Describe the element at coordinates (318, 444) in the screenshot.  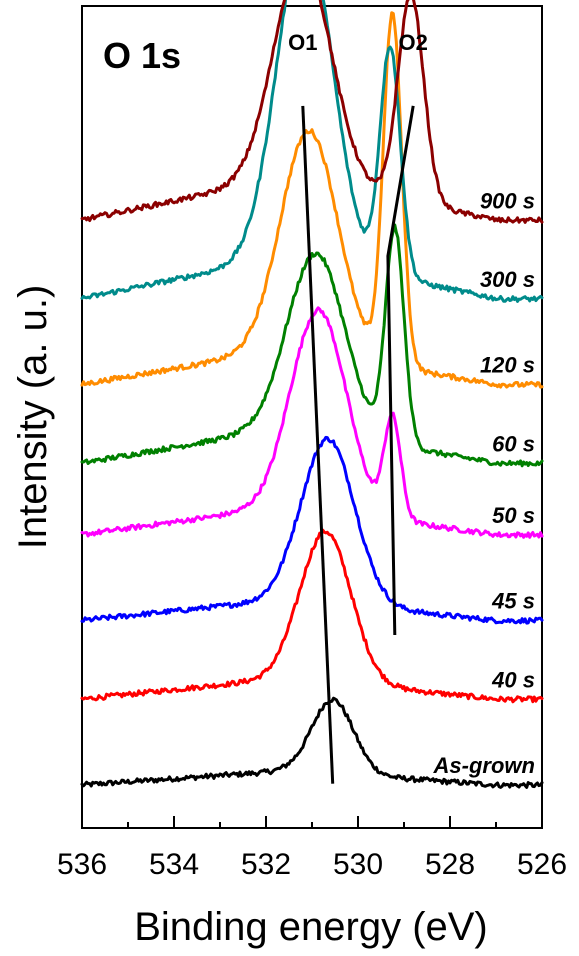
I see `peak-guide-line-o1` at that location.